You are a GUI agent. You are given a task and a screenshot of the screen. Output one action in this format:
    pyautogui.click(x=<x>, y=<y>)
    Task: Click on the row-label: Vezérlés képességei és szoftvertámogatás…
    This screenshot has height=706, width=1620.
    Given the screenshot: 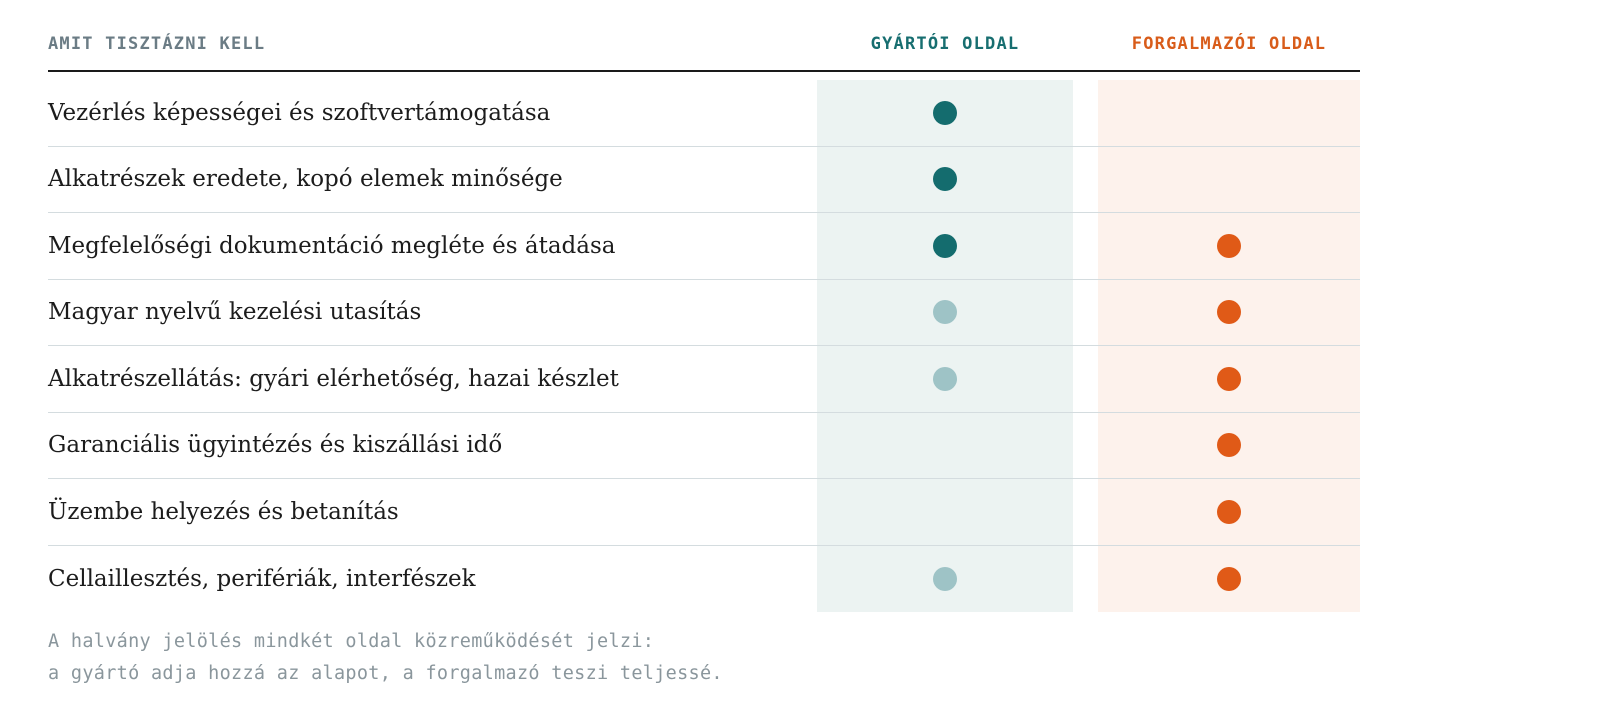 What is the action you would take?
    pyautogui.click(x=299, y=112)
    